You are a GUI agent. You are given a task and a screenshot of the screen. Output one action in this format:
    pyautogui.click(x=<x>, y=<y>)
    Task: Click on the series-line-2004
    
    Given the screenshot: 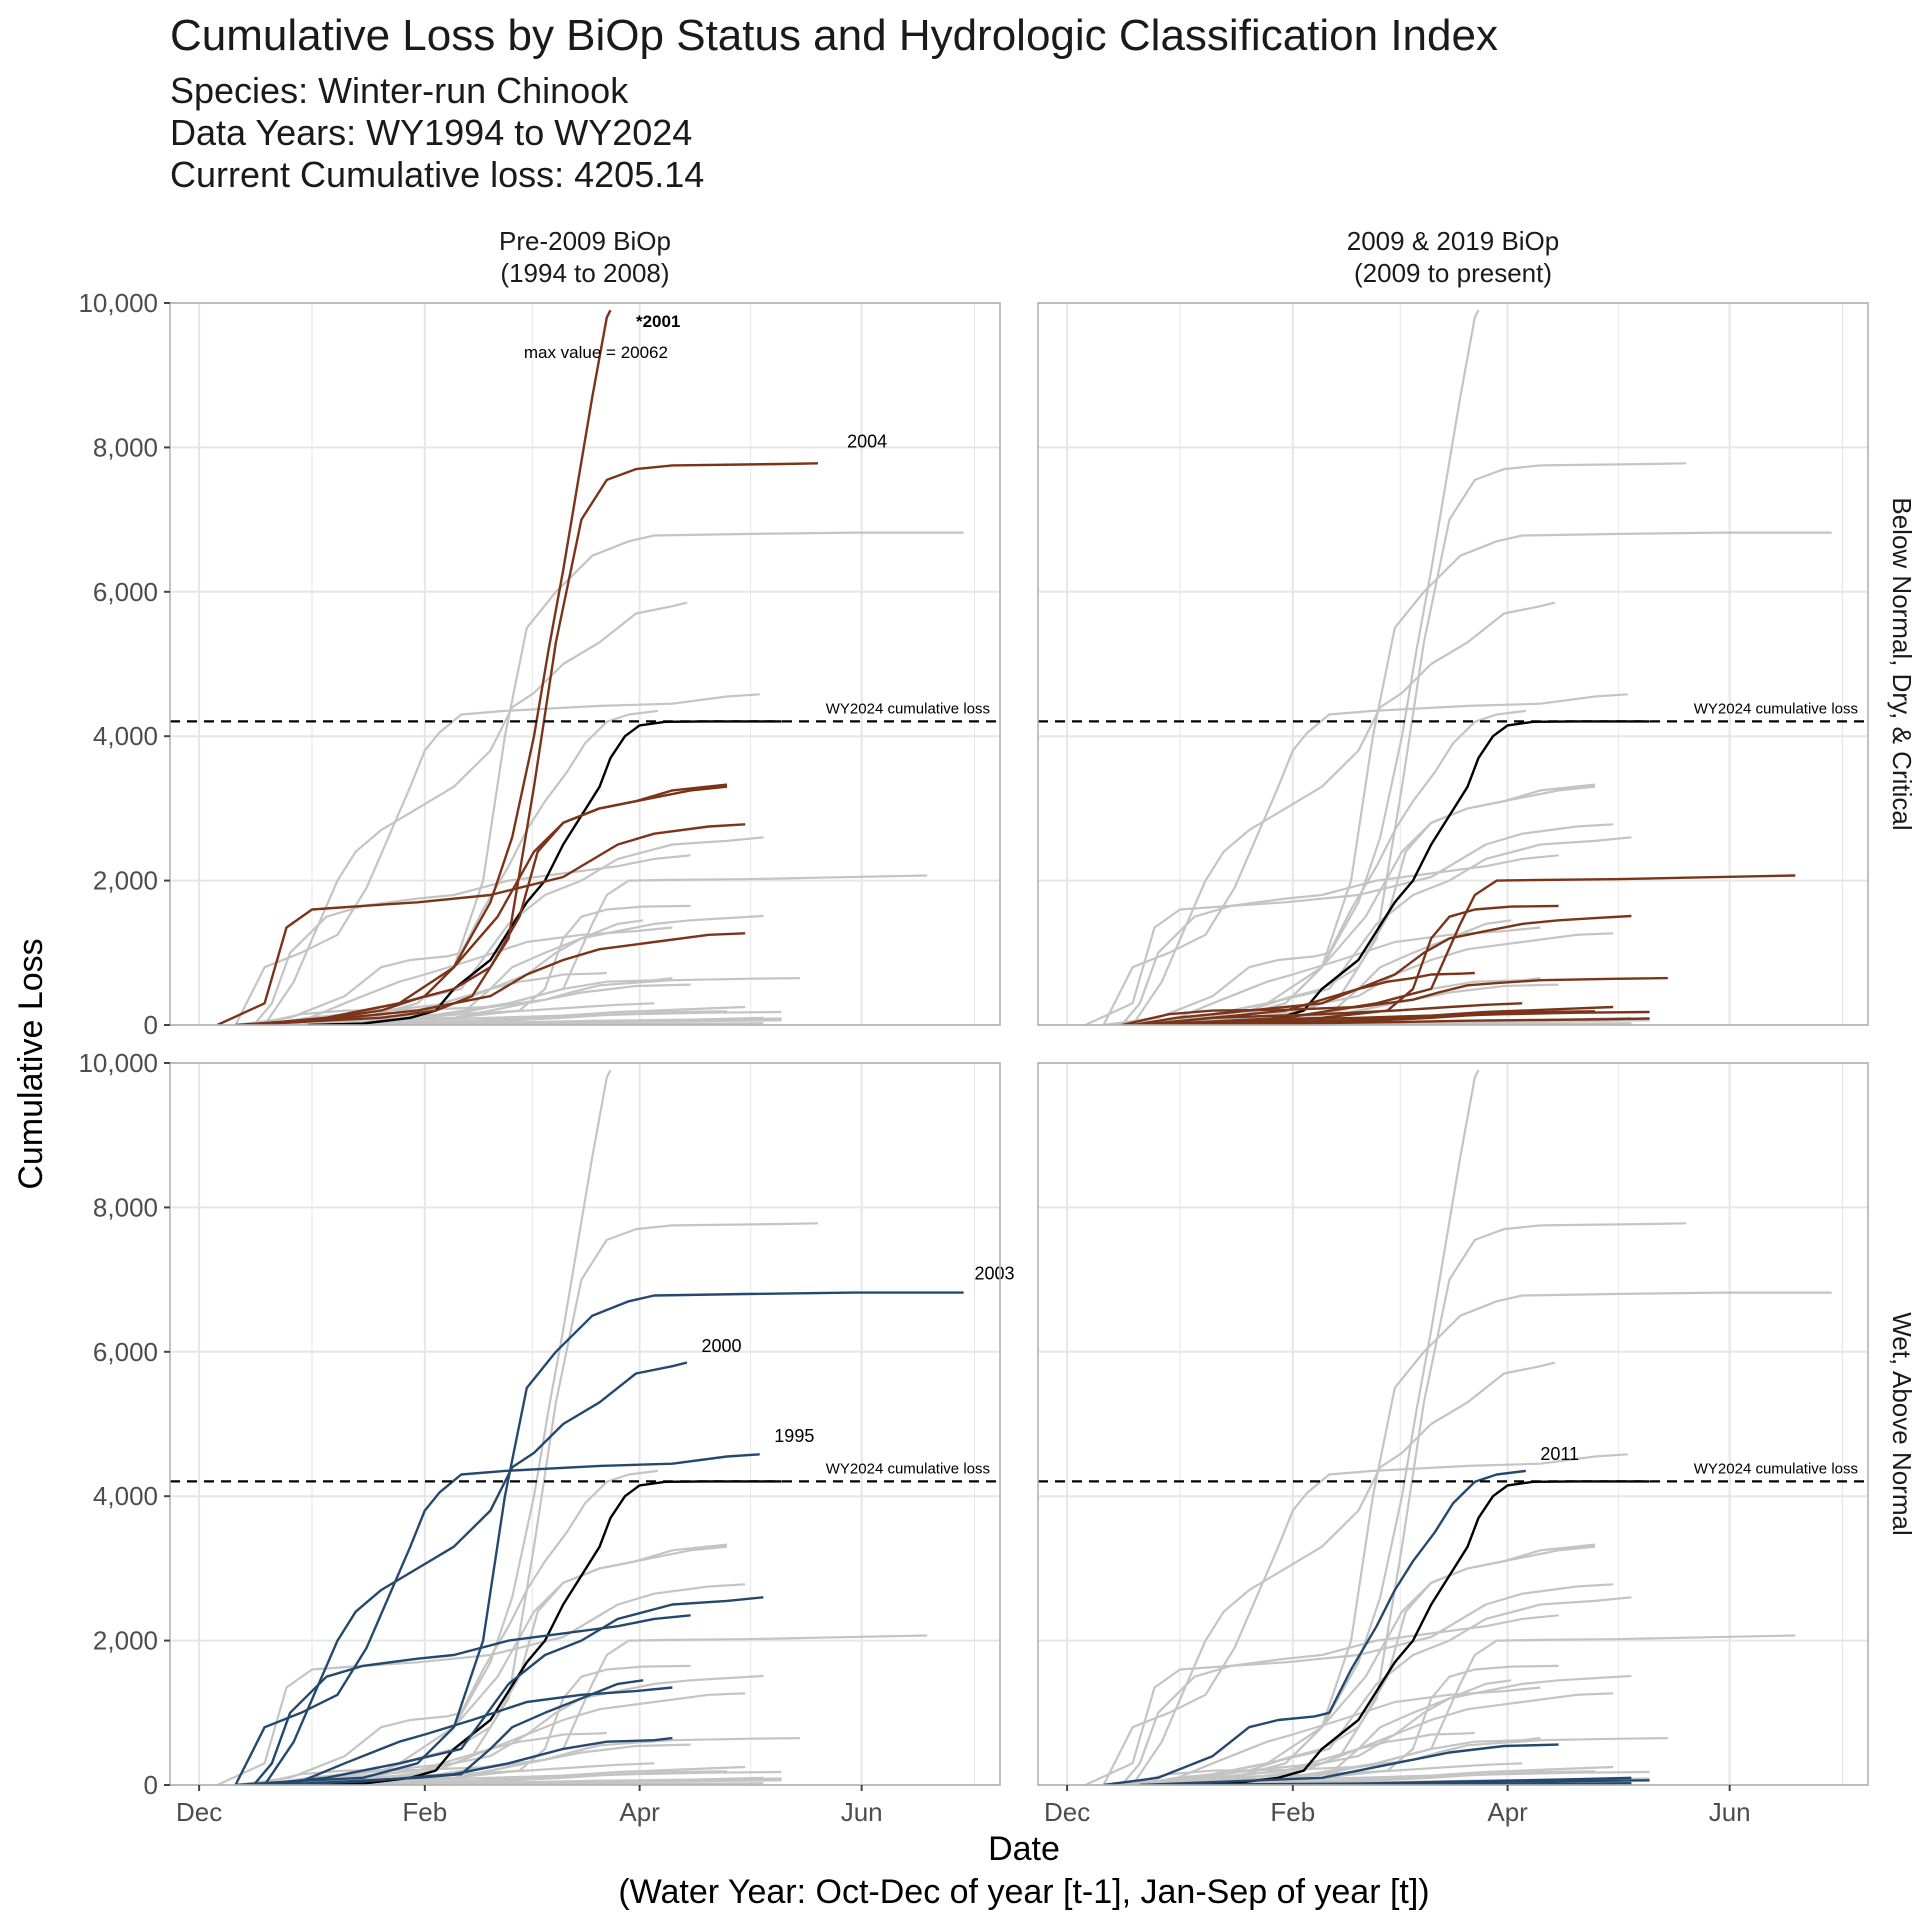 What is the action you would take?
    pyautogui.click(x=530, y=743)
    